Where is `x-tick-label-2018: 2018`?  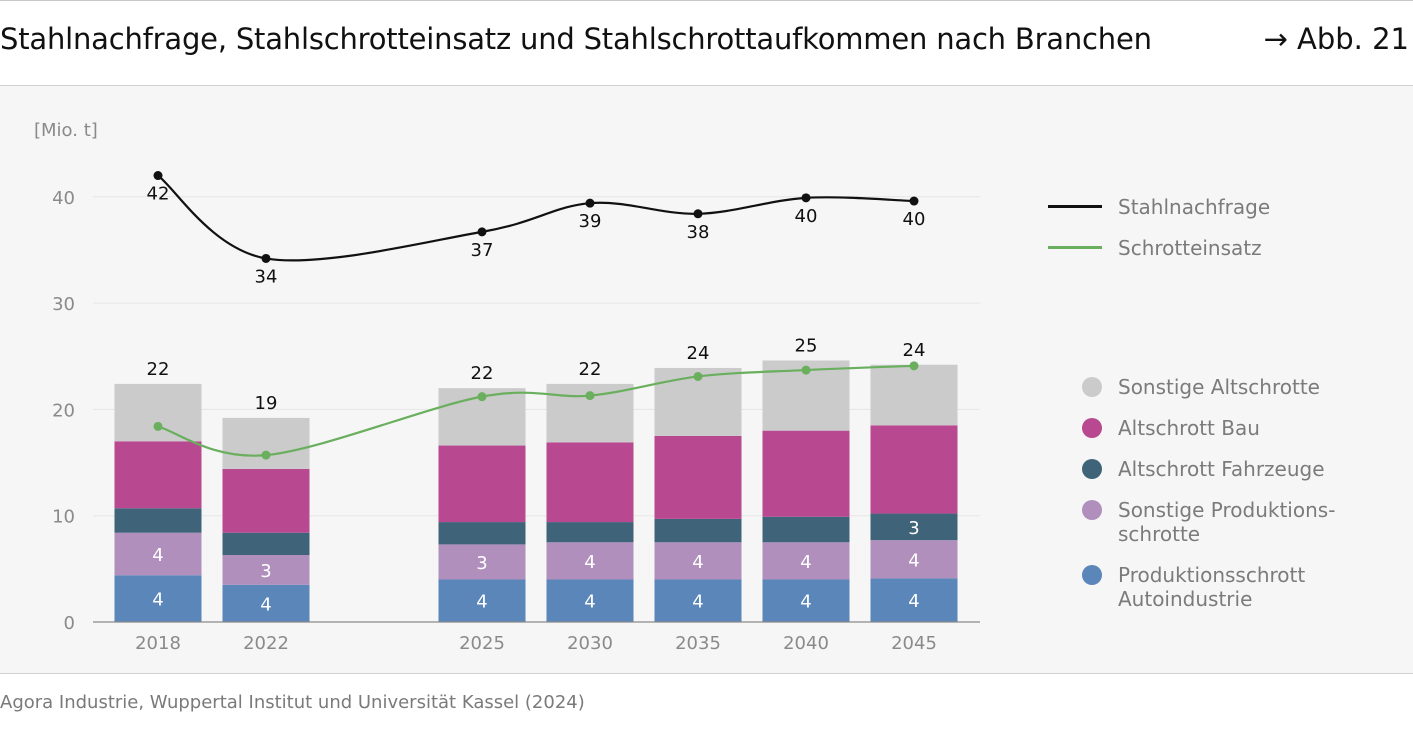 x-tick-label-2018: 2018 is located at coordinates (158, 643).